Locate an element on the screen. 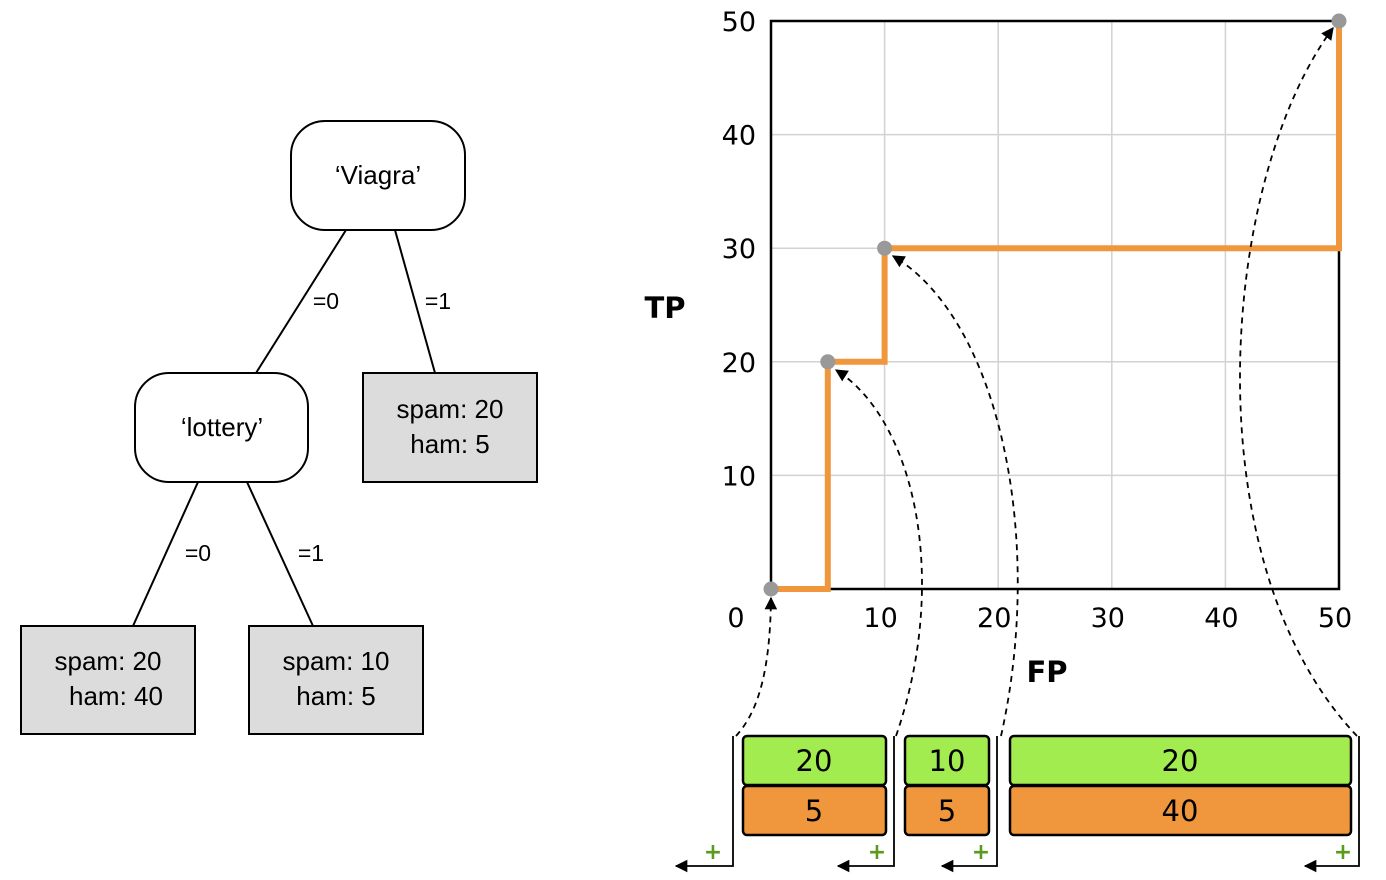 The image size is (1386, 880). y-tick-label: 50 is located at coordinates (739, 22).